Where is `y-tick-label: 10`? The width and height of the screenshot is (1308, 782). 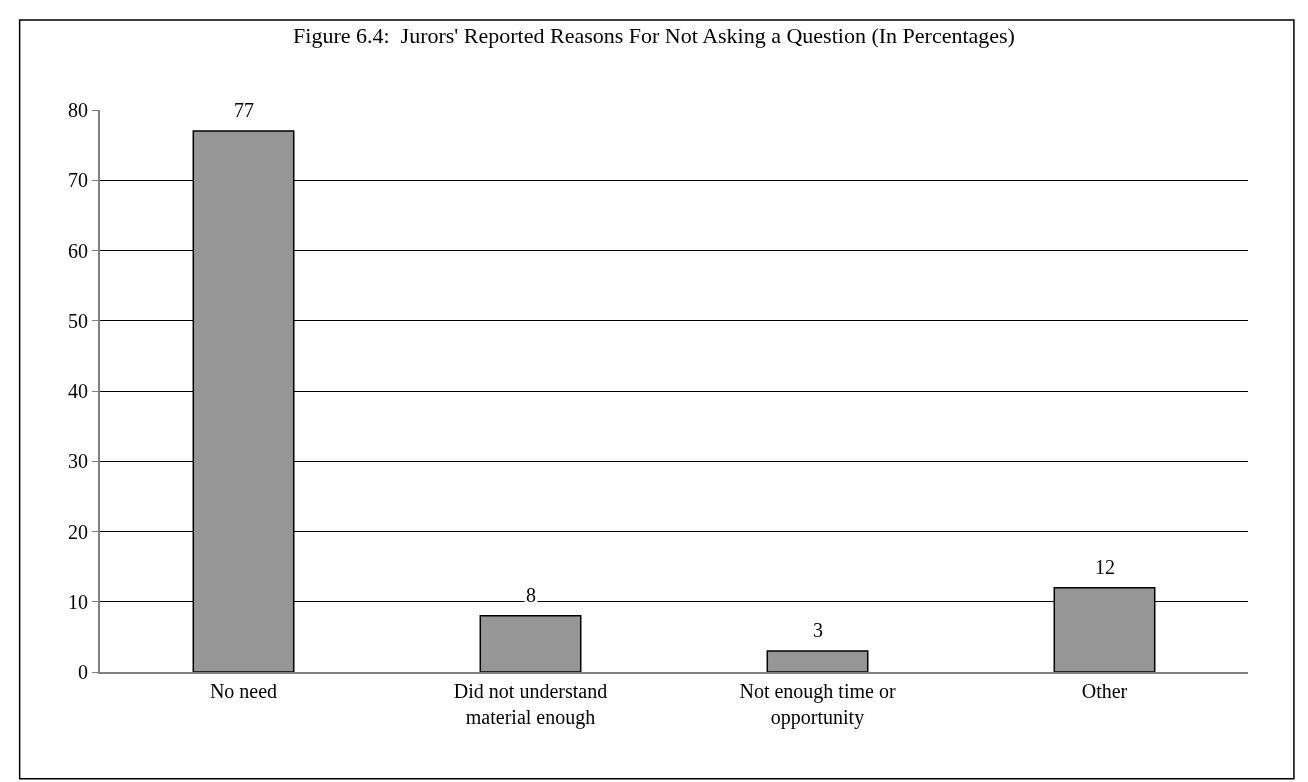
y-tick-label: 10 is located at coordinates (78, 601).